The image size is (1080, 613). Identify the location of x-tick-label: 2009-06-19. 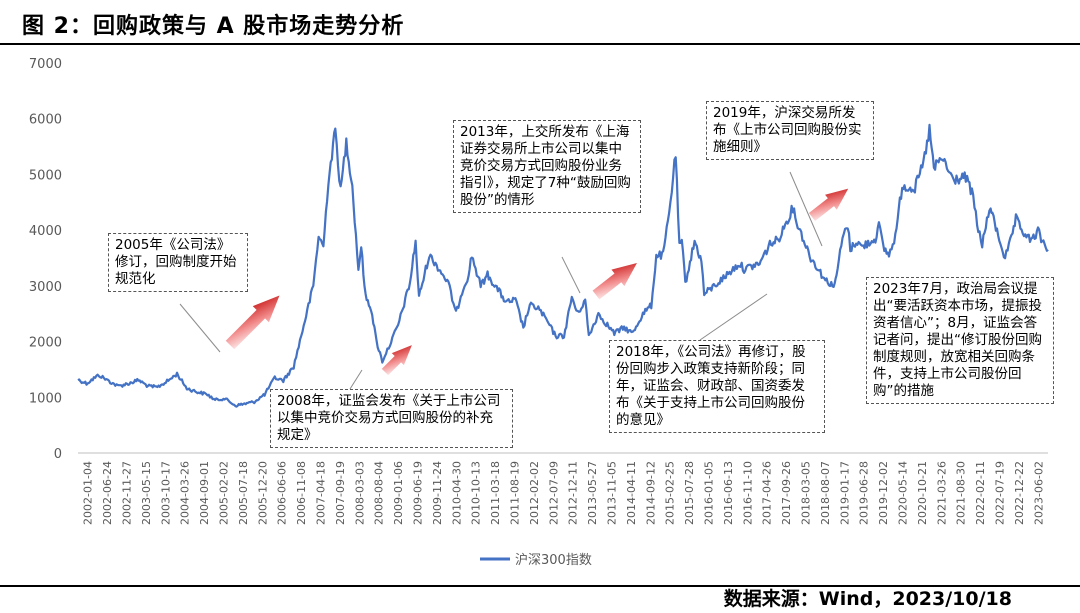
(418, 493).